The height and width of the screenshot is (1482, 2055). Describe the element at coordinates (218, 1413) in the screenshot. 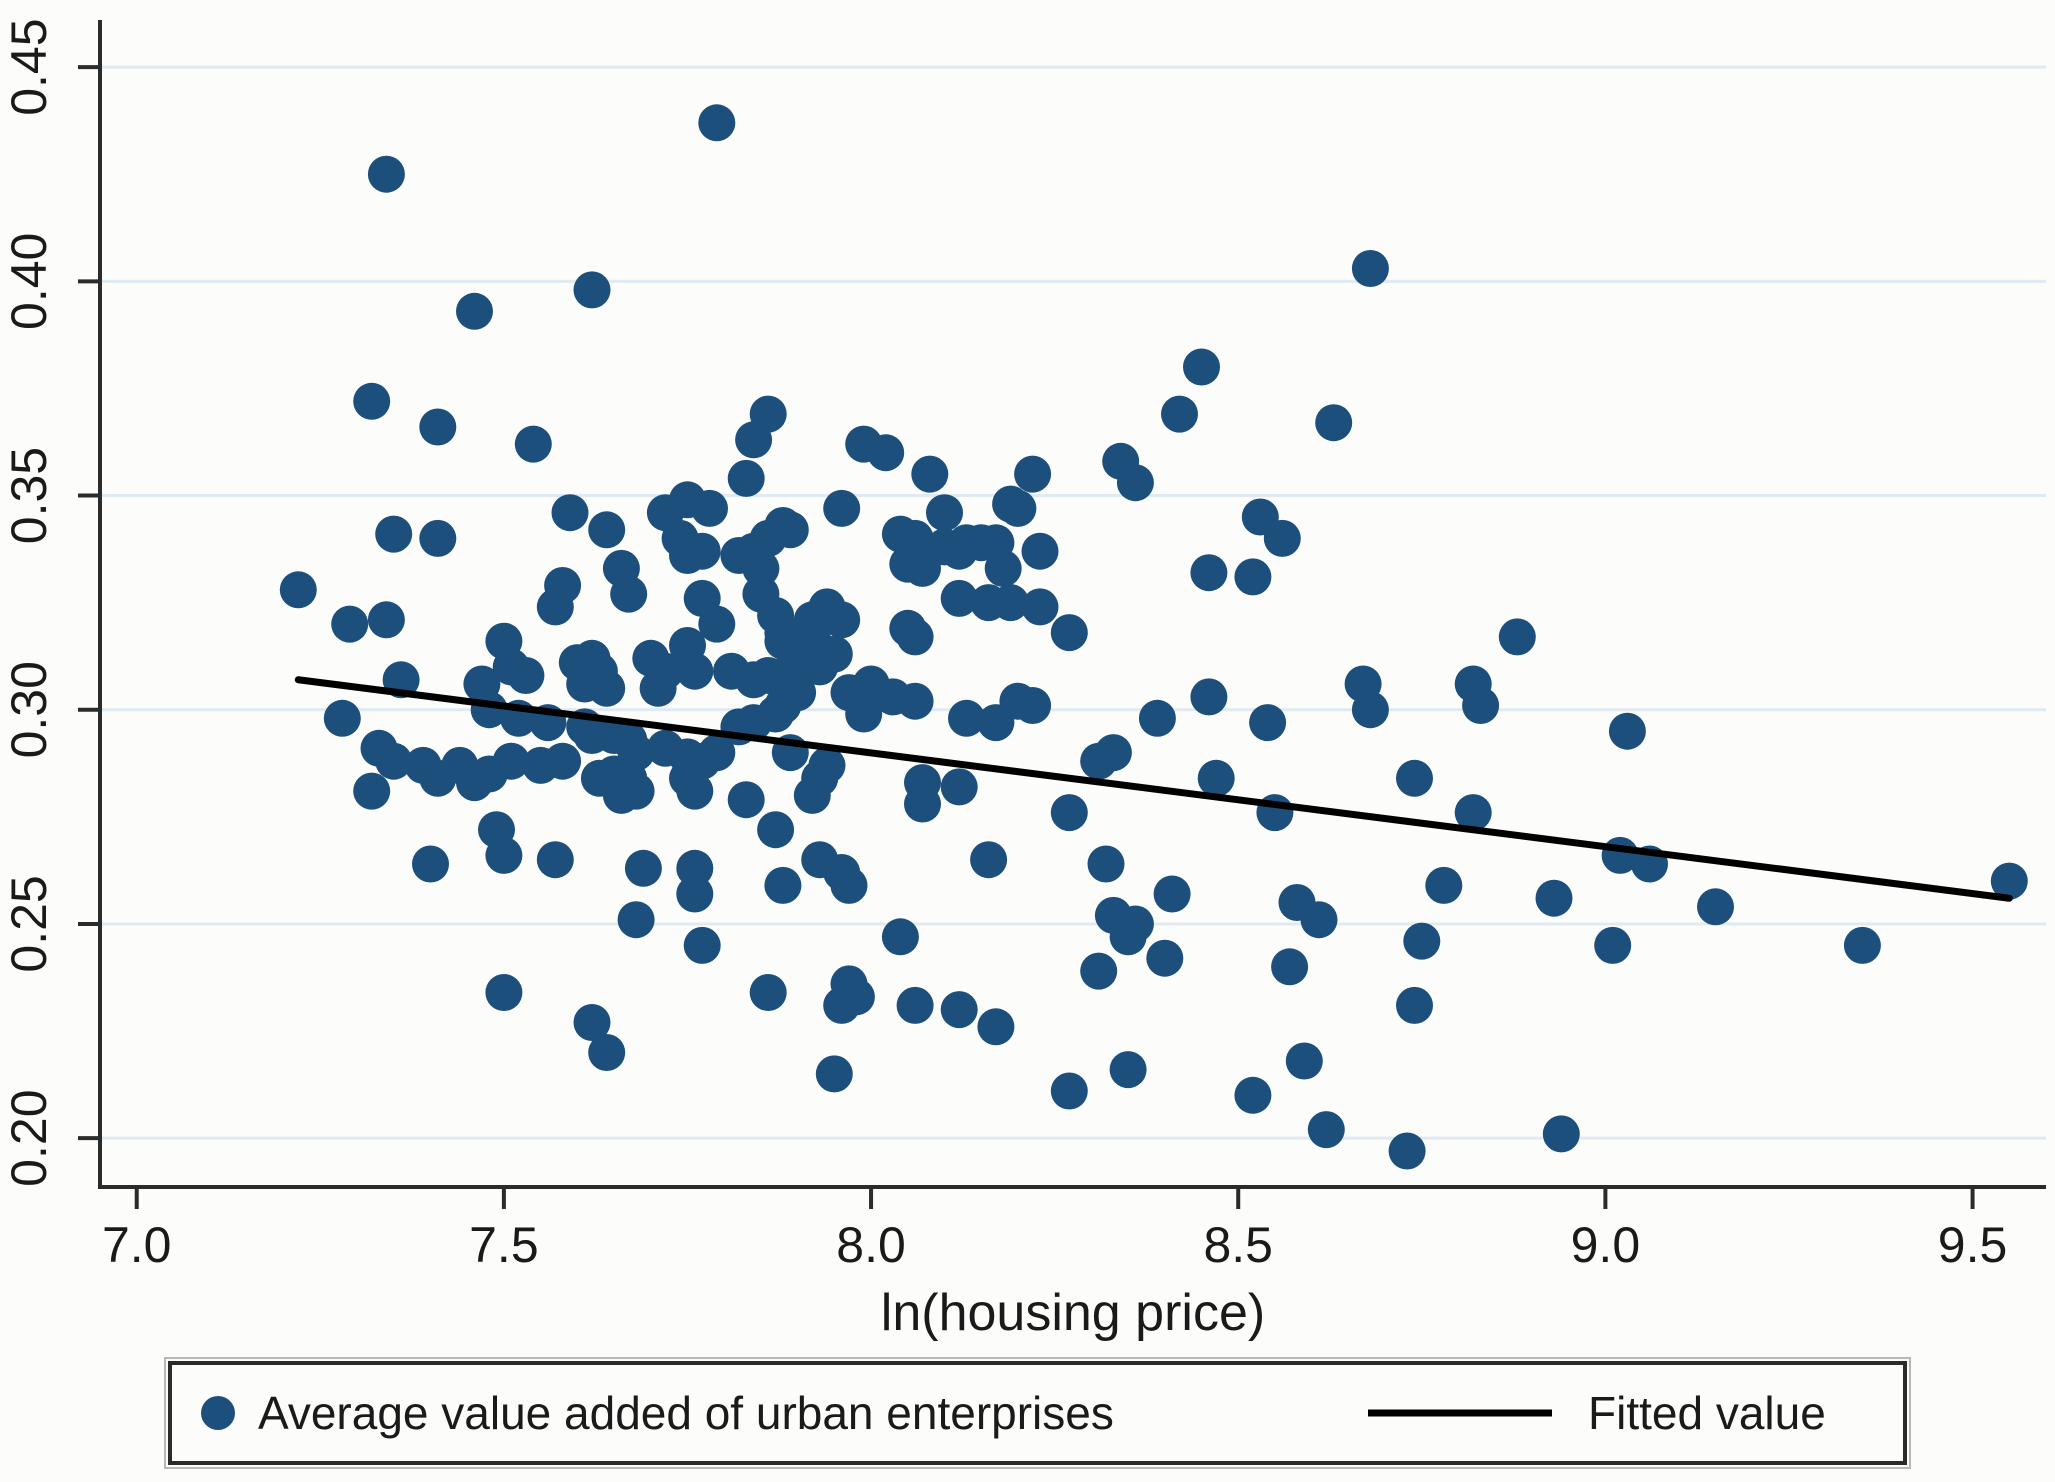

I see `legend-scatter-marker-icon` at that location.